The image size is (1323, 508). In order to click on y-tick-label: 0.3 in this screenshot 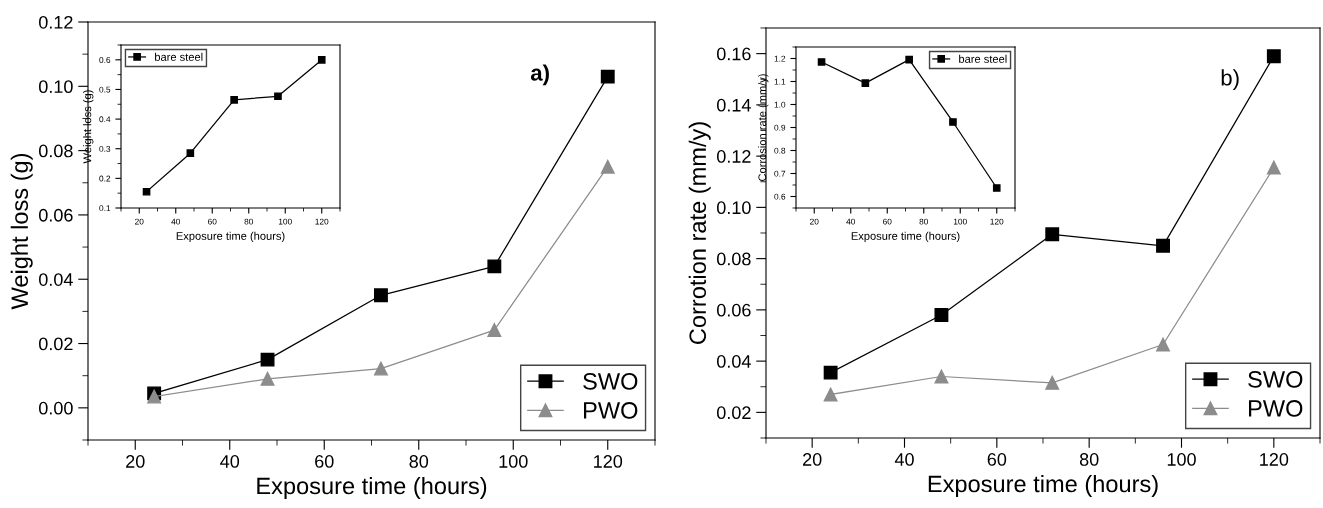, I will do `click(105, 148)`.